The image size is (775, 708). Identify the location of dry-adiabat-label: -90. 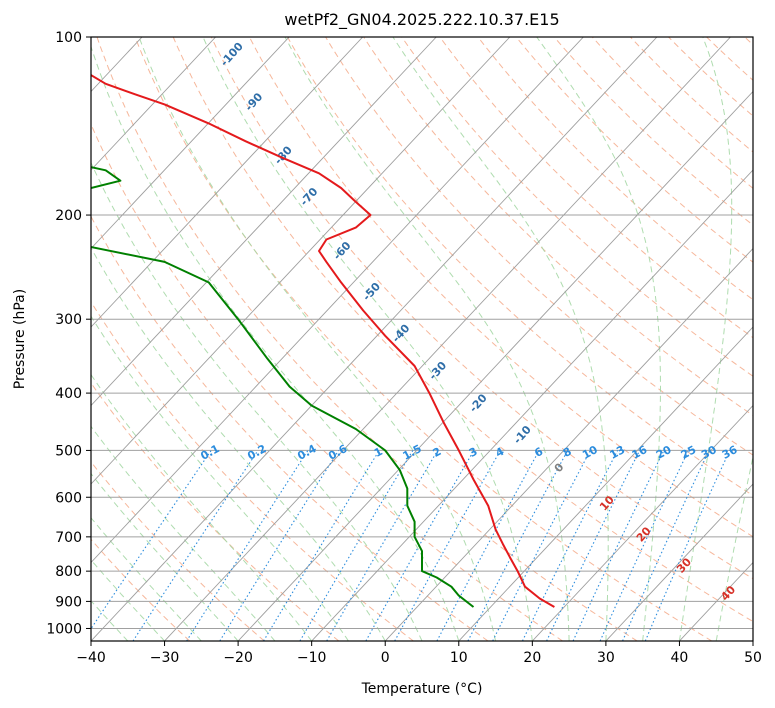
(253, 102).